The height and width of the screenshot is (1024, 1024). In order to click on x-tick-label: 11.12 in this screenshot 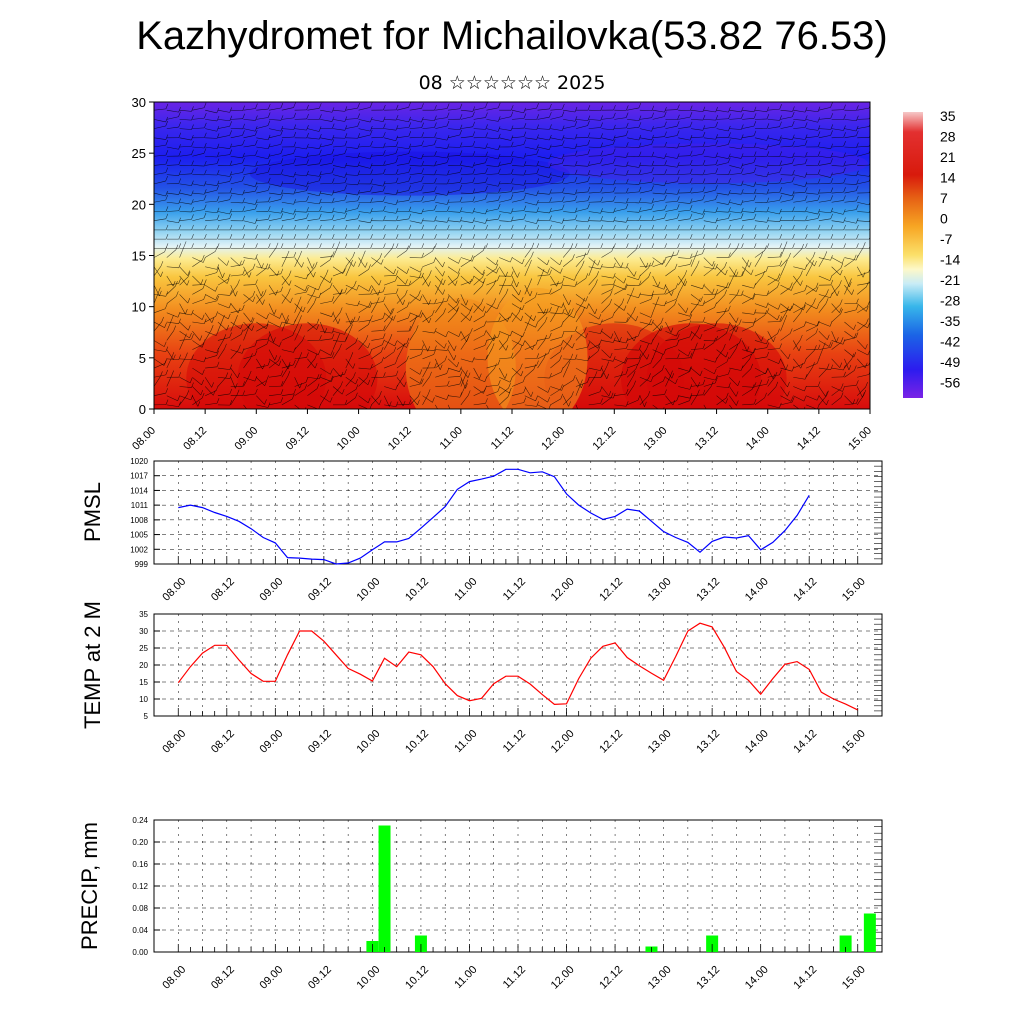, I will do `click(514, 977)`.